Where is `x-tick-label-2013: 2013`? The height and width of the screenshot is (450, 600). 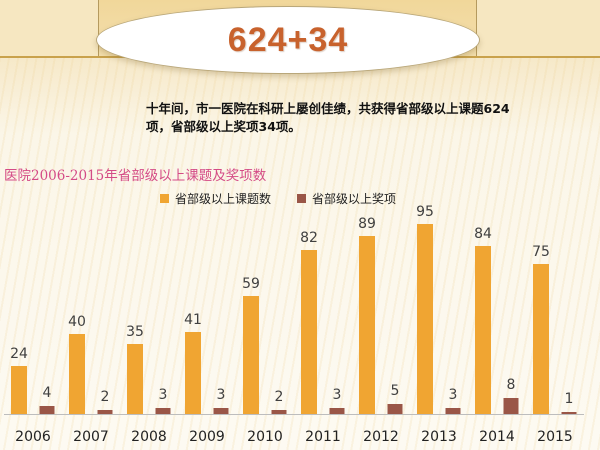
x-tick-label-2013: 2013 is located at coordinates (439, 437).